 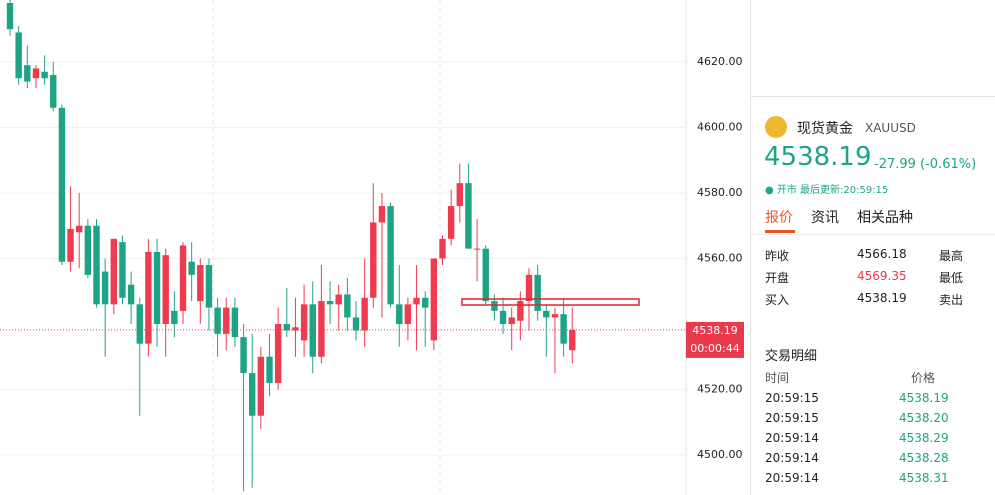 What do you see at coordinates (825, 218) in the screenshot?
I see `tab: 资讯` at bounding box center [825, 218].